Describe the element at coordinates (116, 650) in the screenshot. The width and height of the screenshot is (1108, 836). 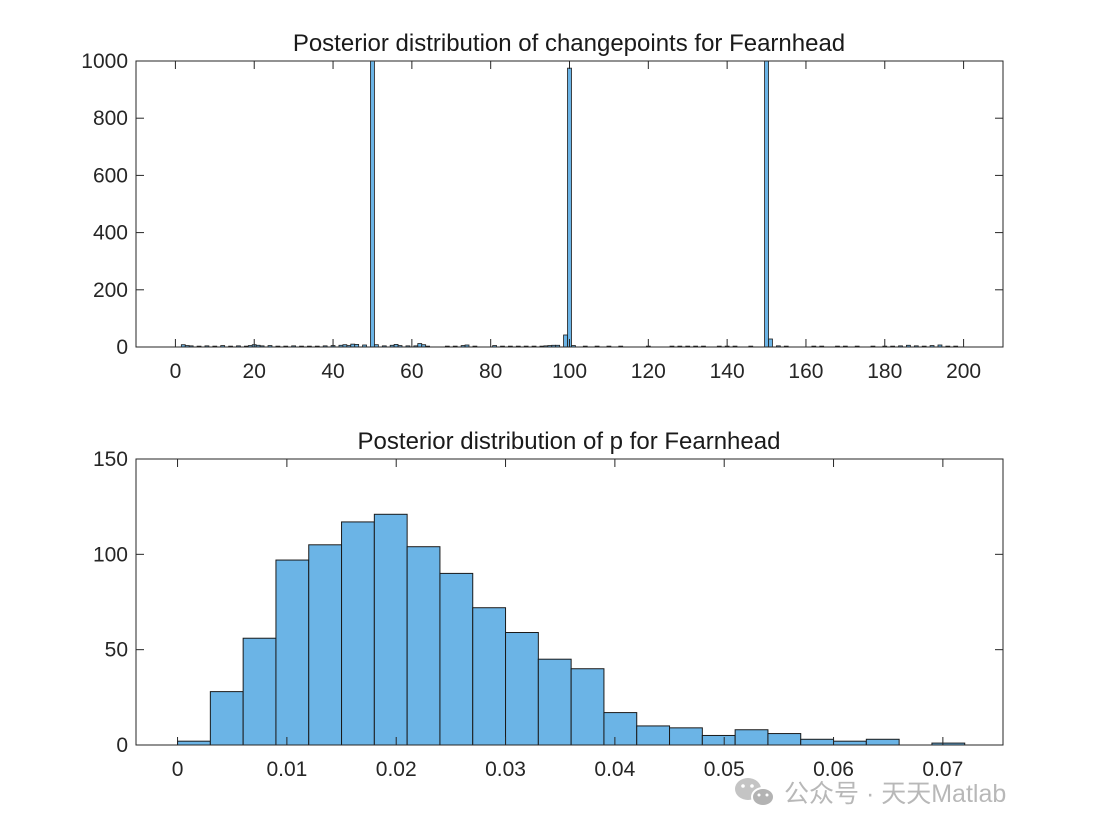
I see `y-tick-label: 50` at that location.